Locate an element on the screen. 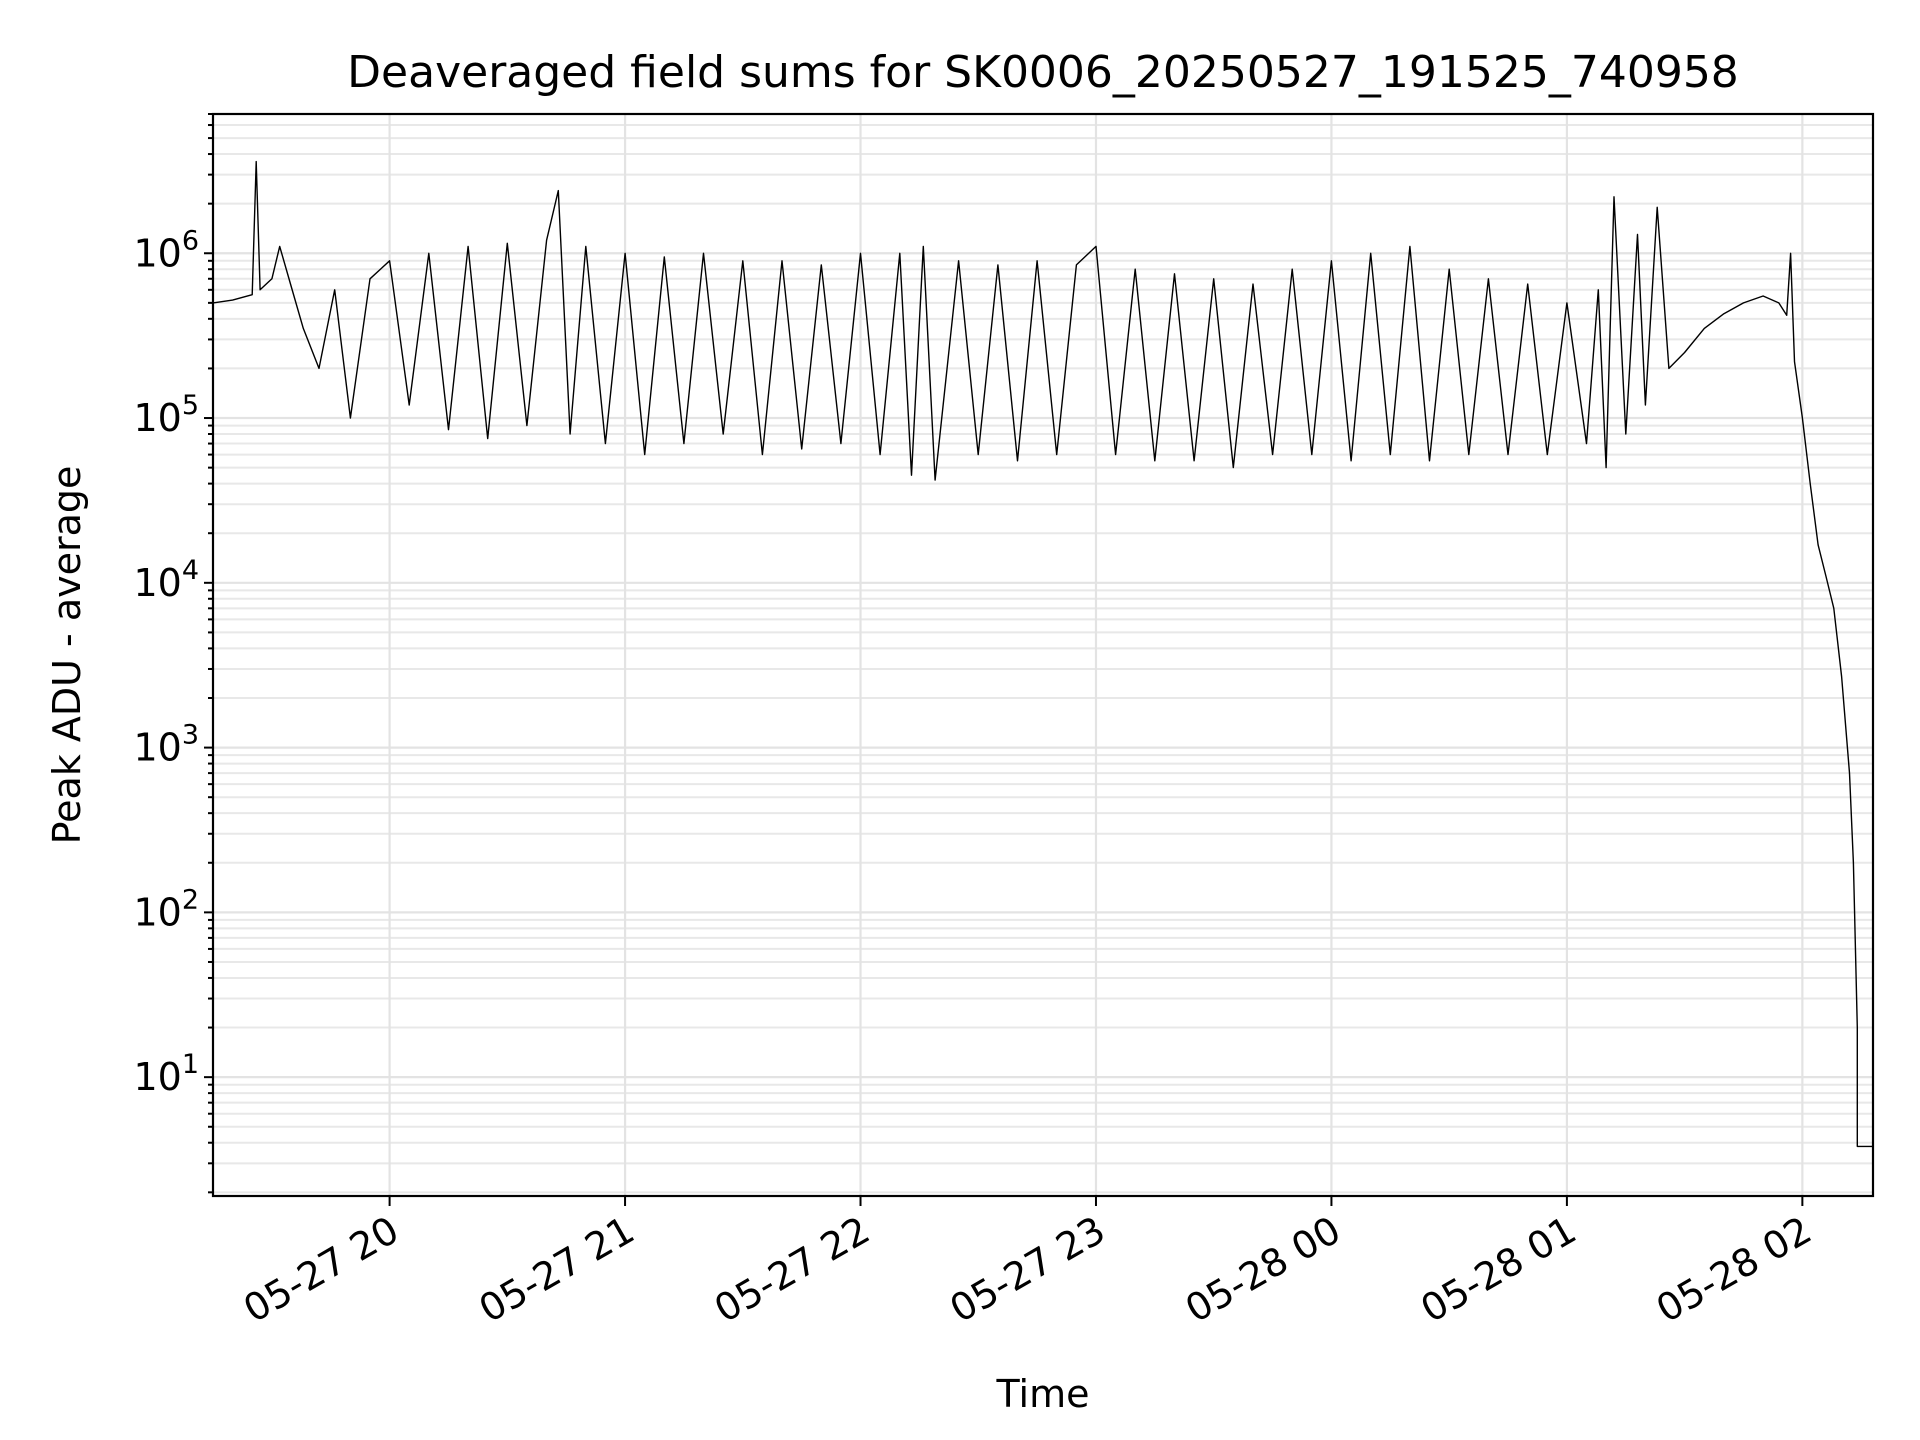  y-tick-label-exponent: 3 is located at coordinates (190, 735).